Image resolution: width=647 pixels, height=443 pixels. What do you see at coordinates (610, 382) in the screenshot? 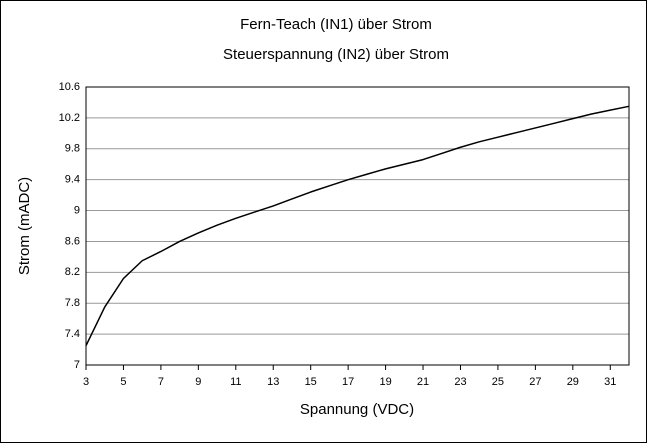
I see `x-tick-label: 31` at bounding box center [610, 382].